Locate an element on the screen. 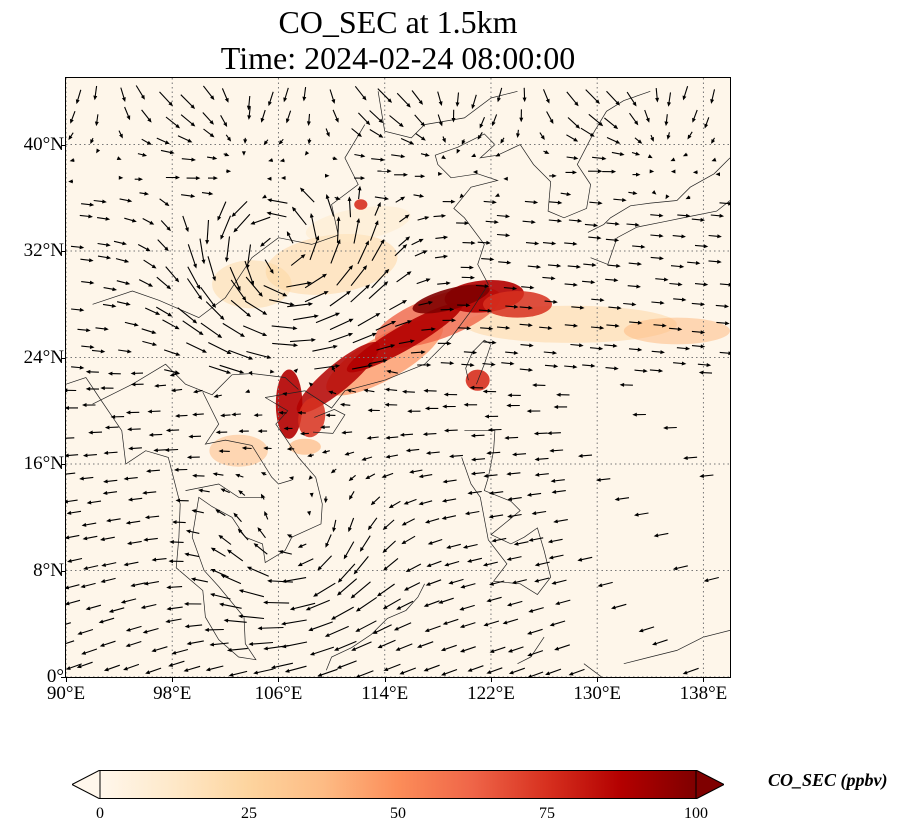  map-title: CO_SEC at 1.5km is located at coordinates (398, 22).